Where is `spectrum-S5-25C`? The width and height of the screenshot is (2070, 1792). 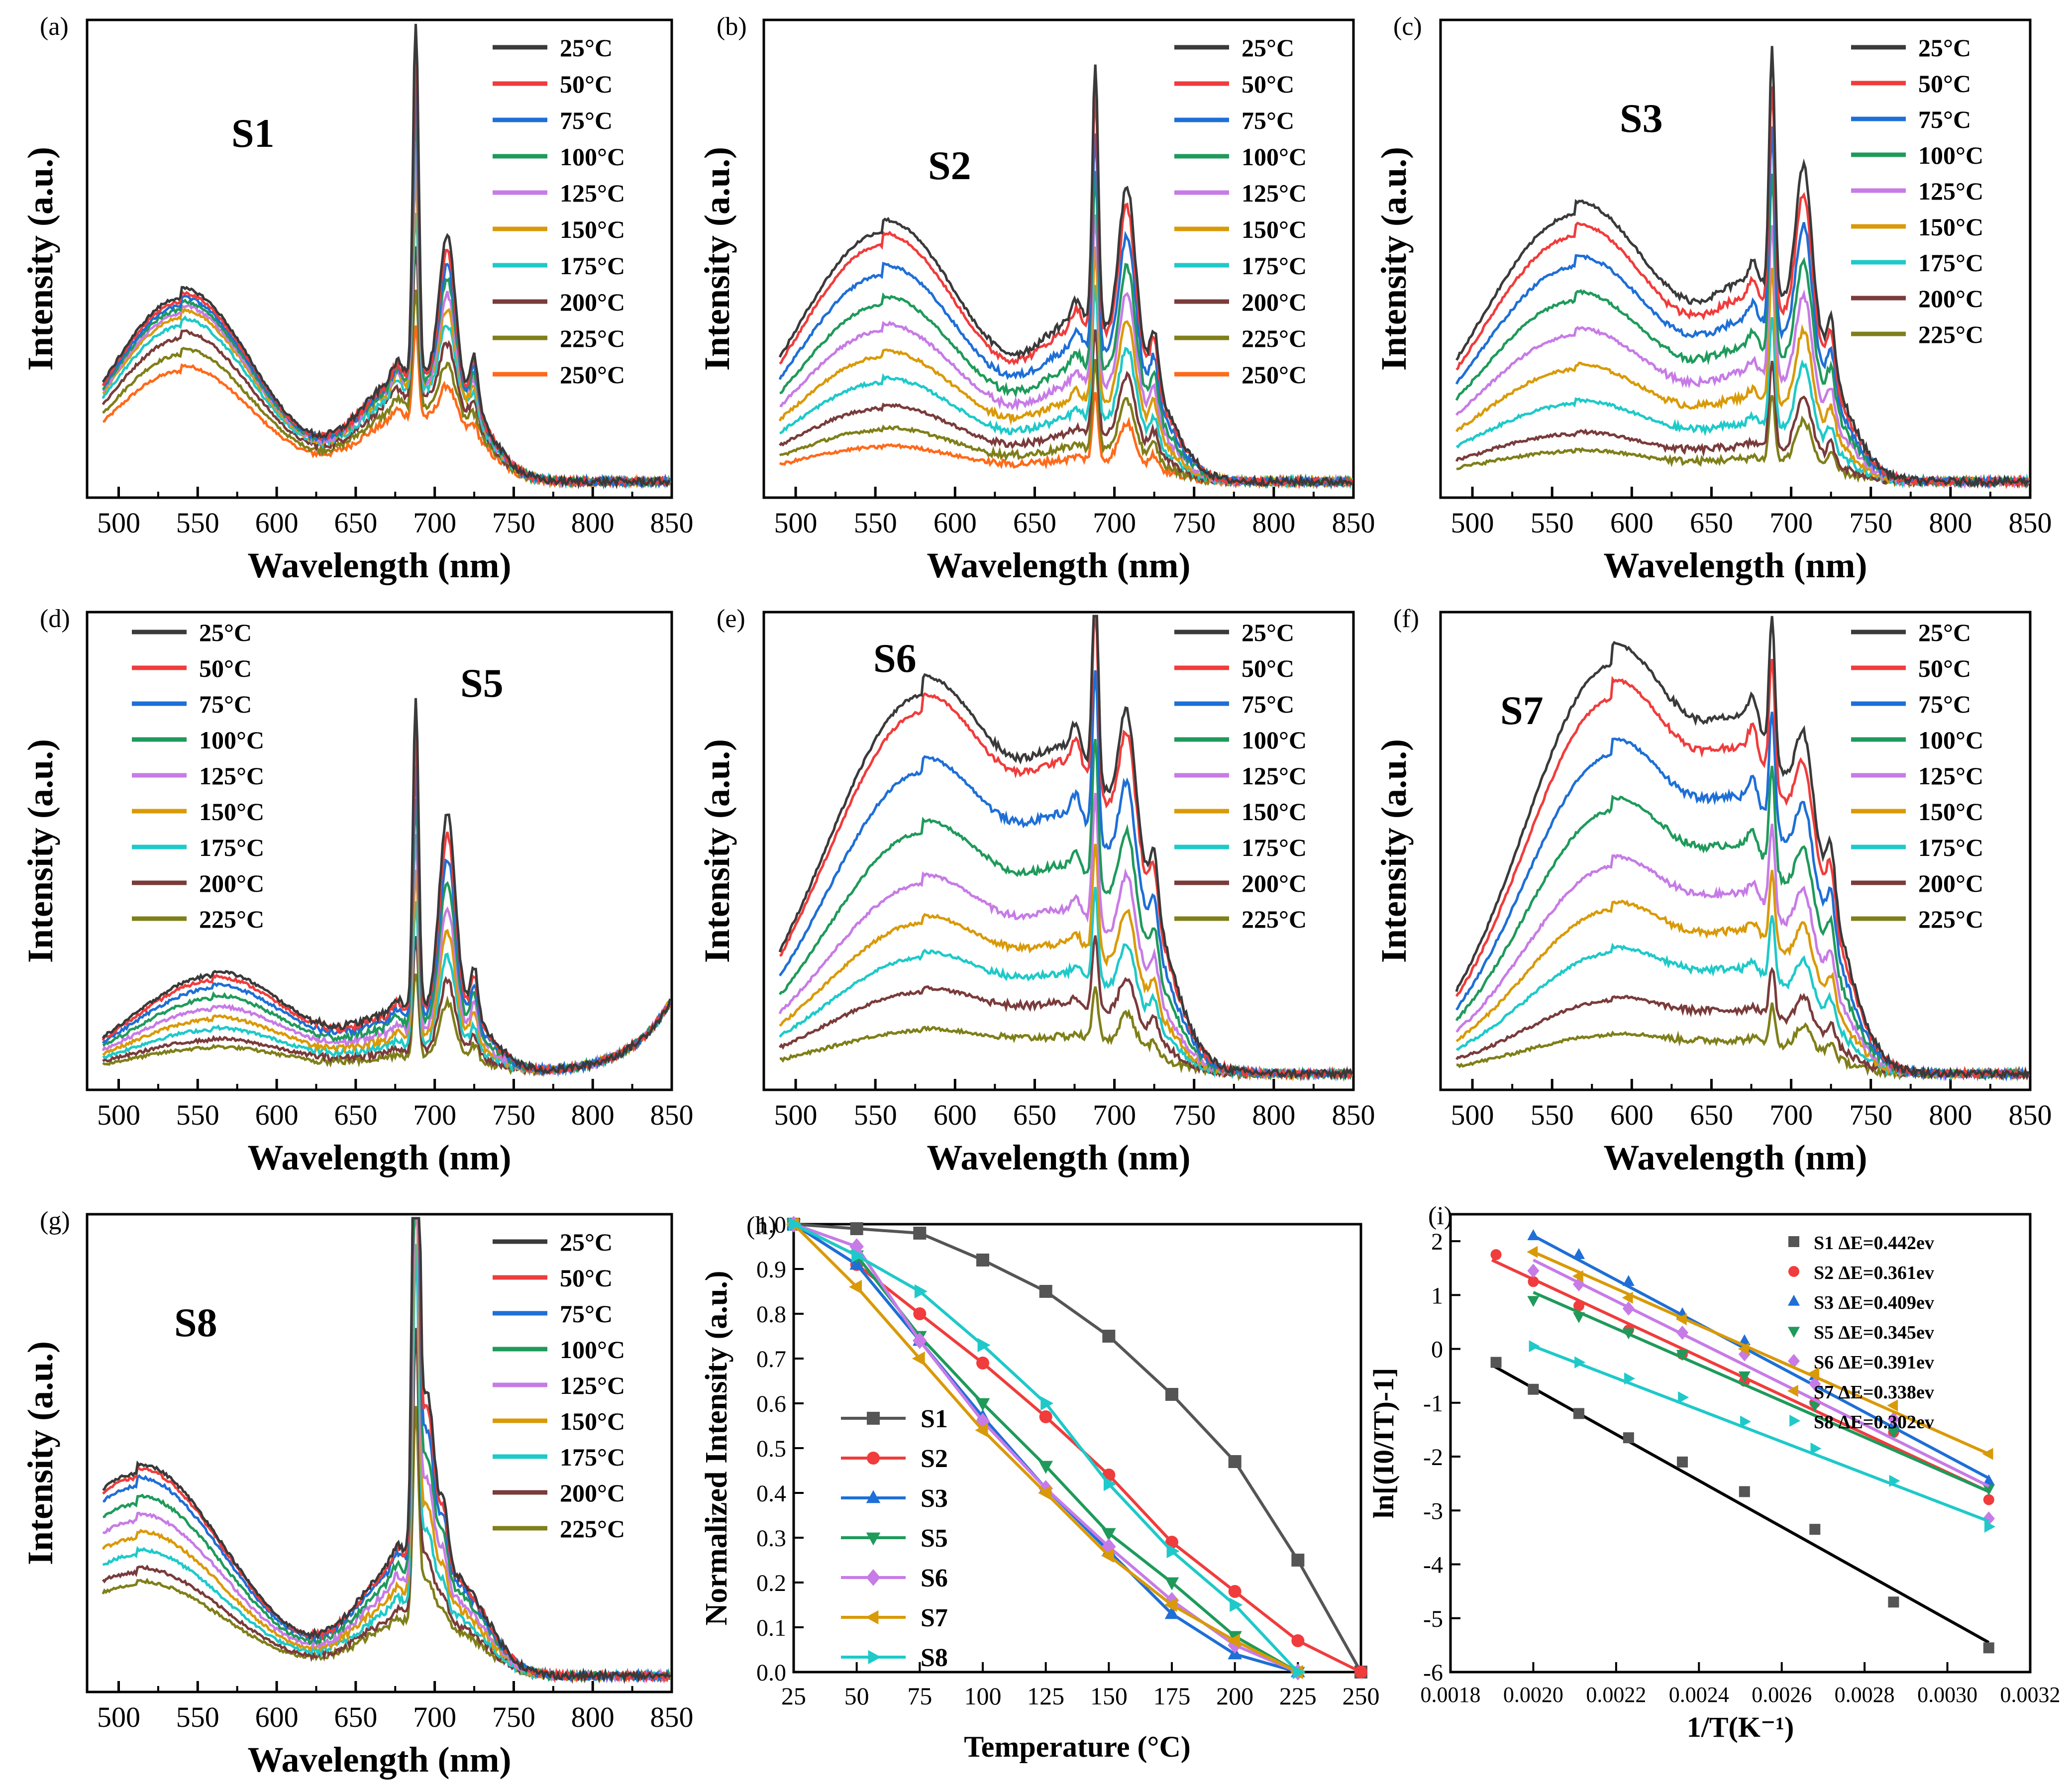
spectrum-S5-25C is located at coordinates (387, 886).